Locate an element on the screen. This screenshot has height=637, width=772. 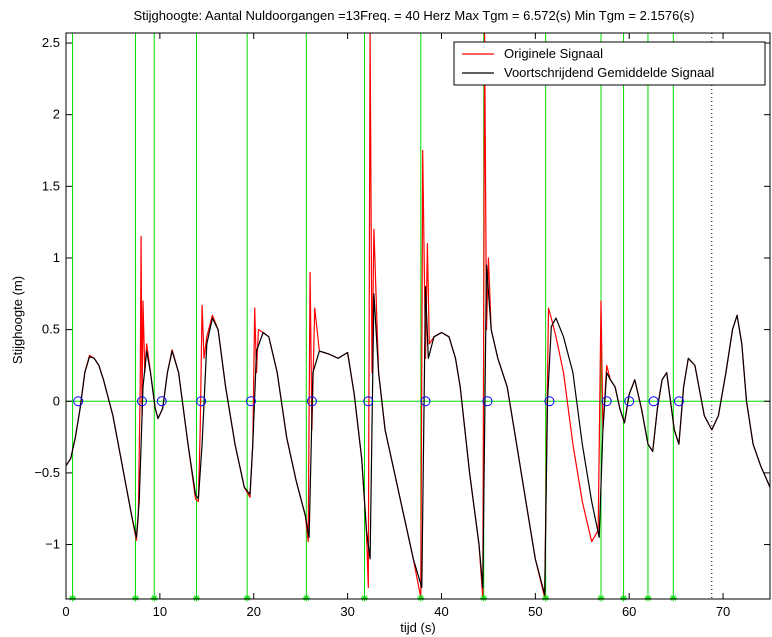
y-tick-label-2: 0 is located at coordinates (56, 400).